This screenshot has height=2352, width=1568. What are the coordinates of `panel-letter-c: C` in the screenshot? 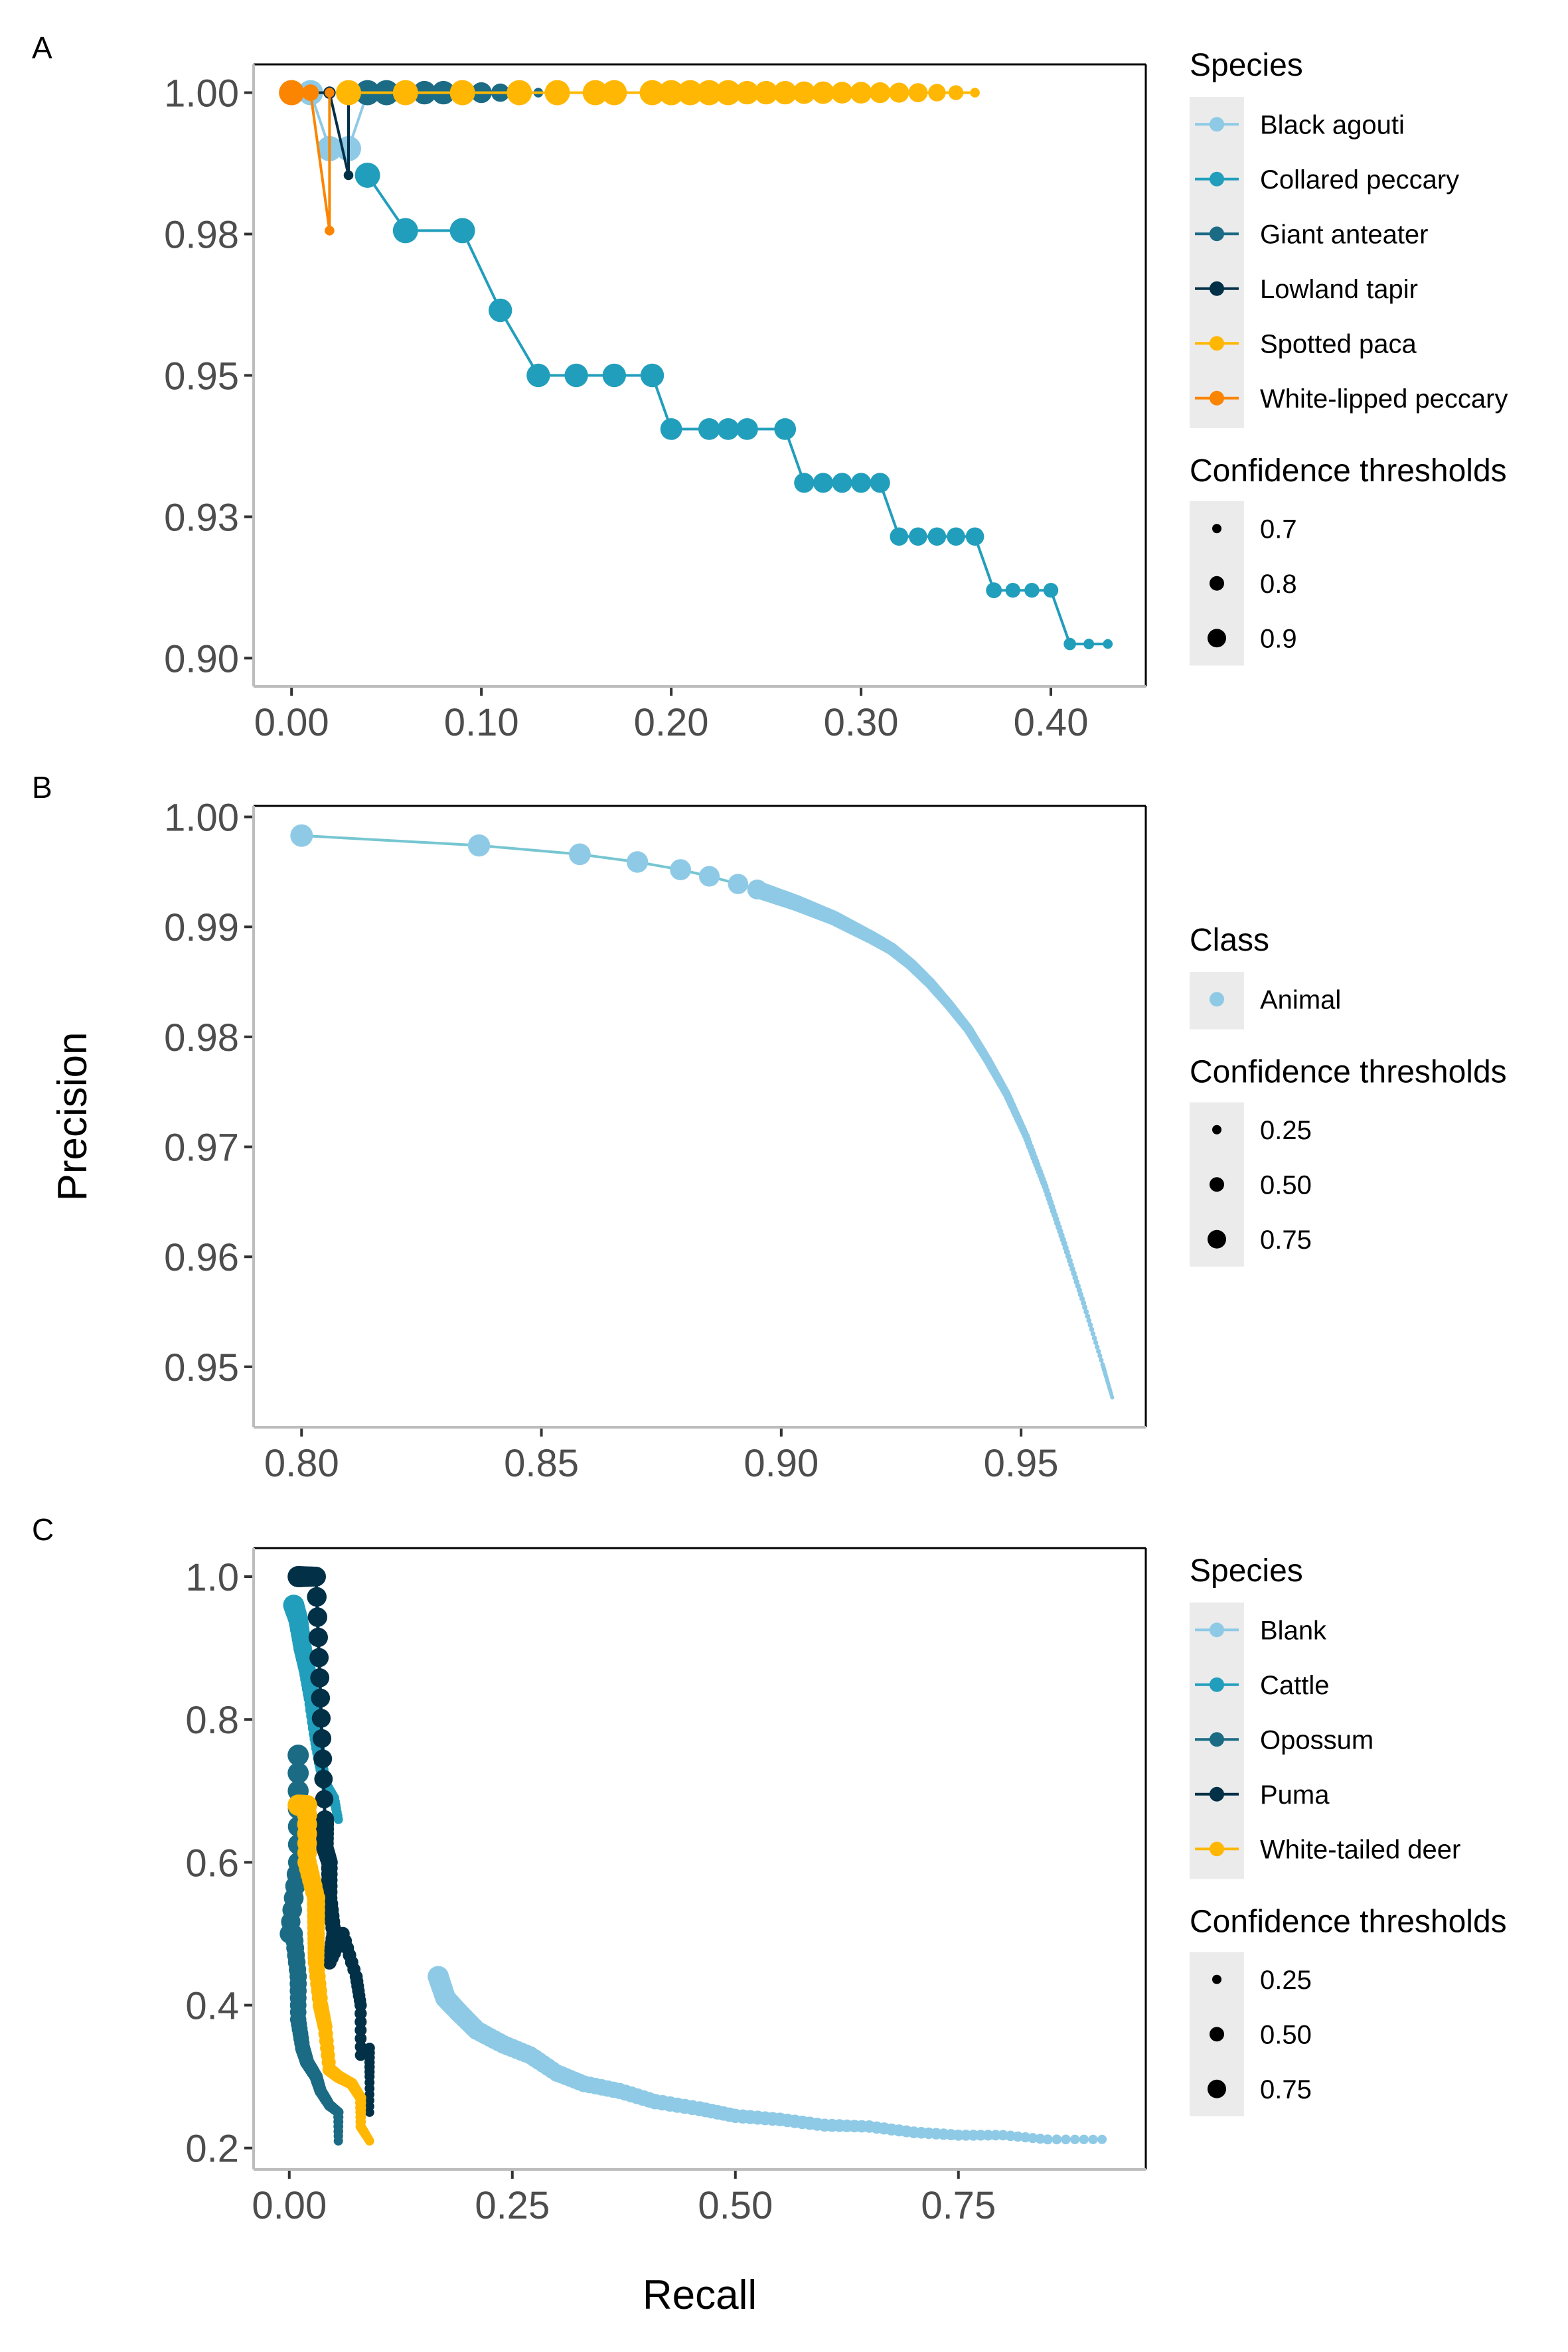 It's located at (43, 1529).